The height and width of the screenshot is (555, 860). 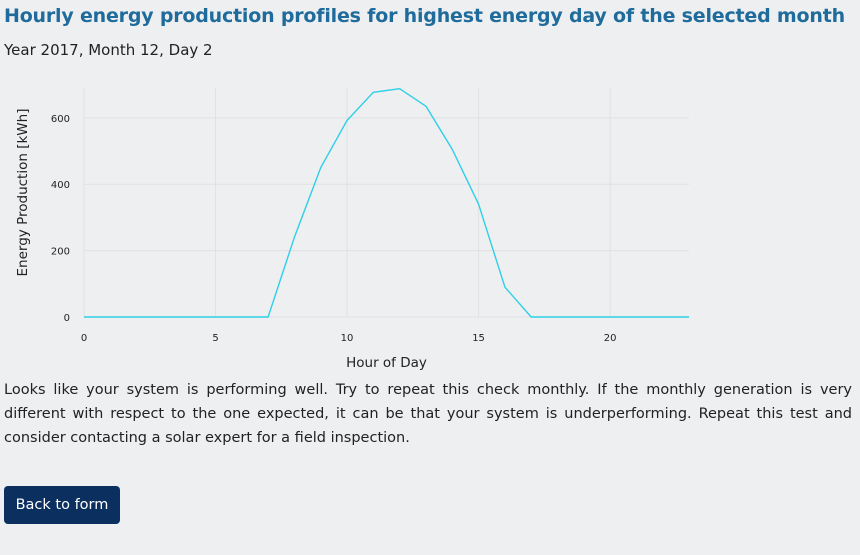 I want to click on y-tick-label: 0, so click(x=67, y=318).